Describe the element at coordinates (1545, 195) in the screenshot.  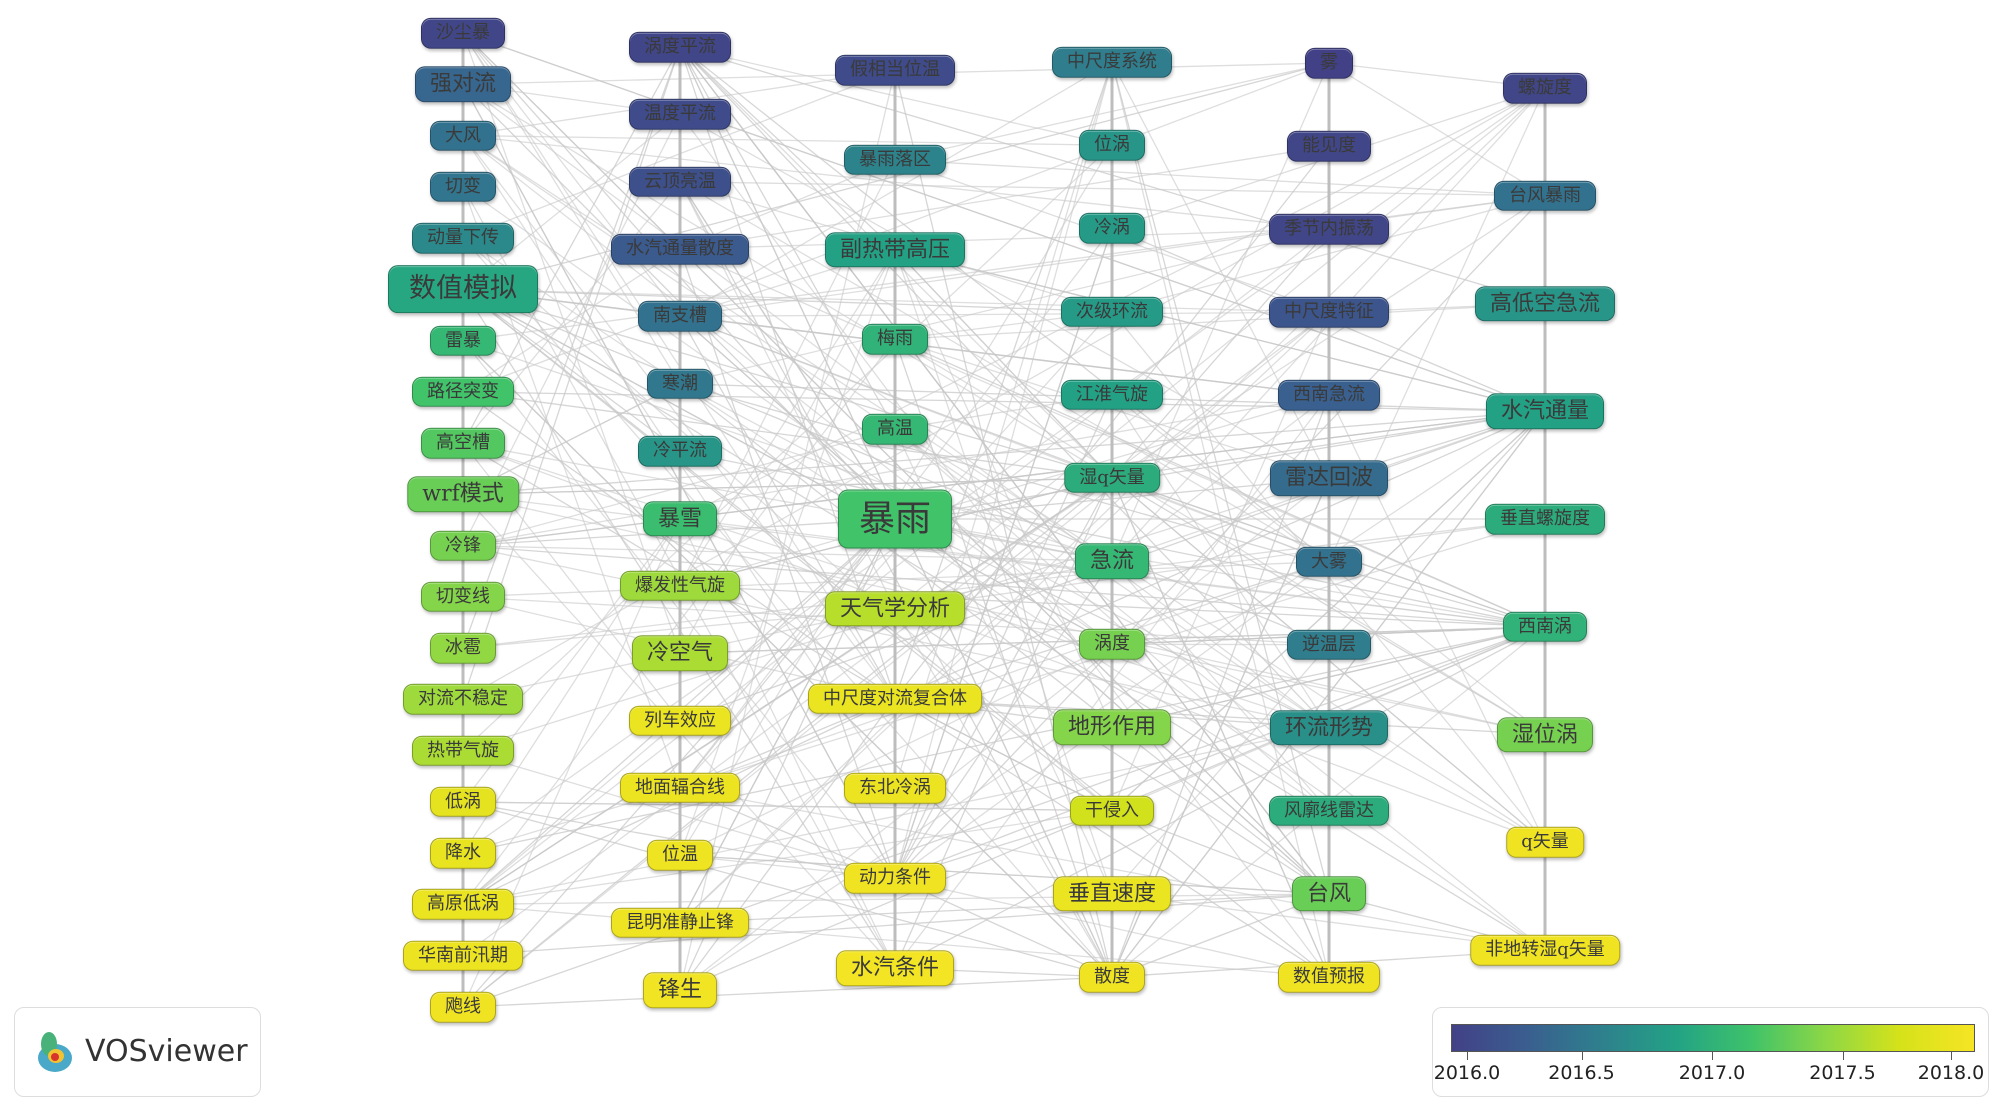
I see `keyword-node: 台风暴雨` at that location.